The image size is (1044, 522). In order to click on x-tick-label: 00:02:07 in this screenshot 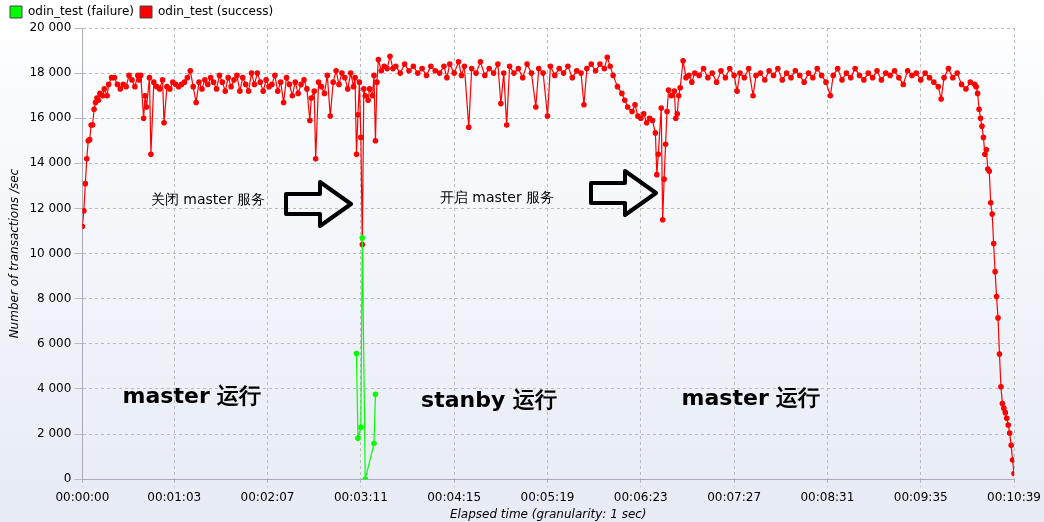, I will do `click(267, 496)`.